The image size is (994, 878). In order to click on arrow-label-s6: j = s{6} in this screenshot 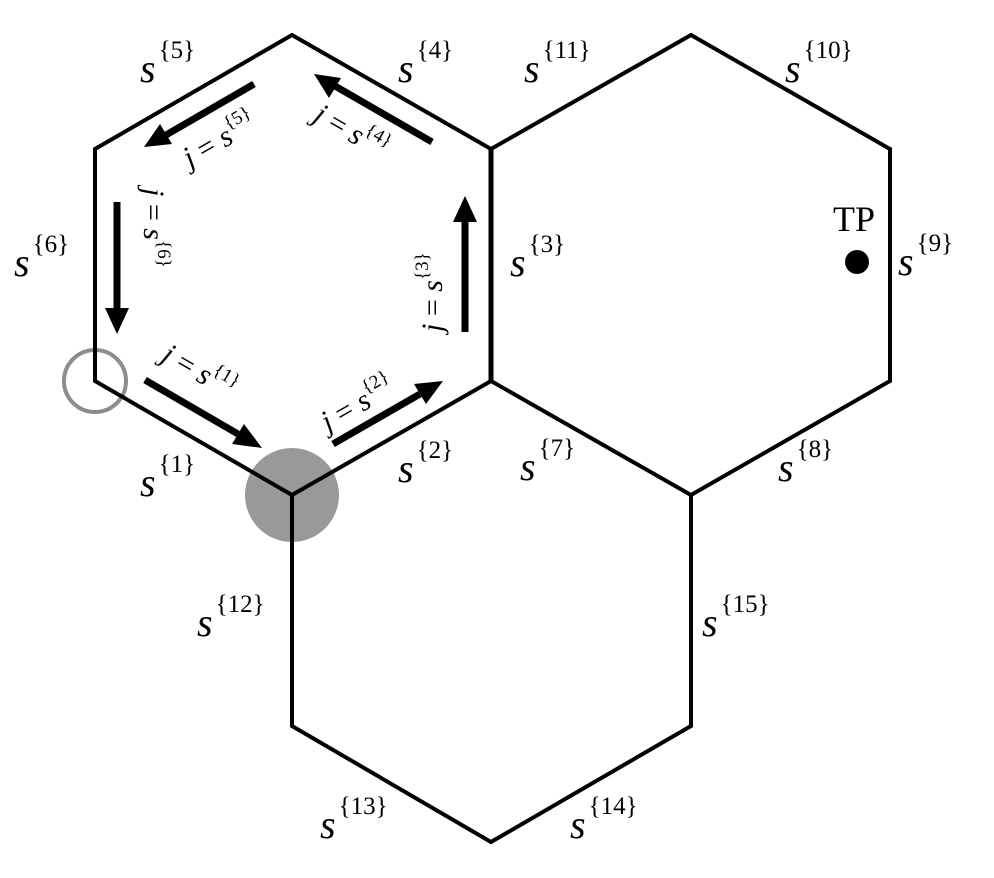, I will do `click(155, 226)`.